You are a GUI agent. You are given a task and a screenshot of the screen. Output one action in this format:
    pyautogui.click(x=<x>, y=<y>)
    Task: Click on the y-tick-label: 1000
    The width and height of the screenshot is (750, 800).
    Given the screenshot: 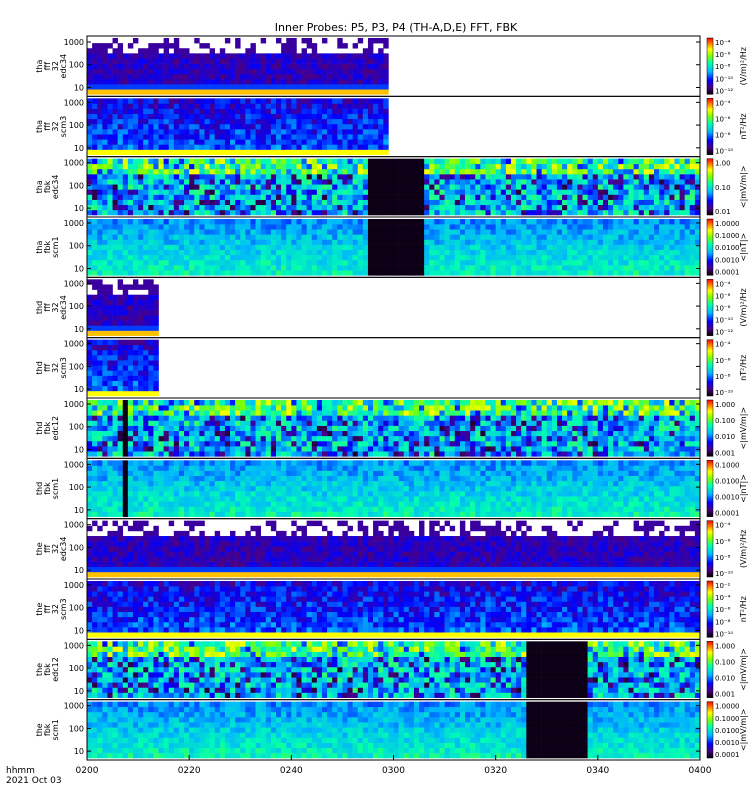 What is the action you would take?
    pyautogui.click(x=74, y=344)
    